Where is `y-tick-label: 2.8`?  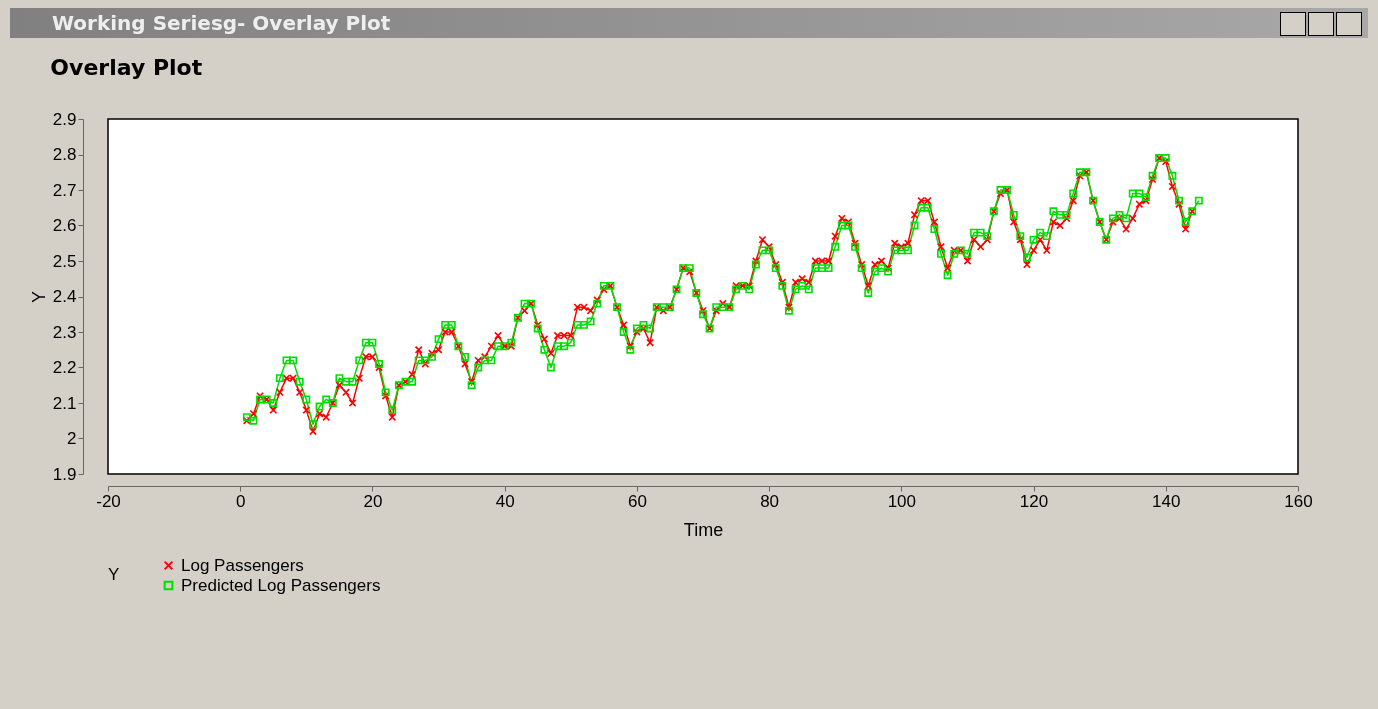 y-tick-label: 2.8 is located at coordinates (64, 154).